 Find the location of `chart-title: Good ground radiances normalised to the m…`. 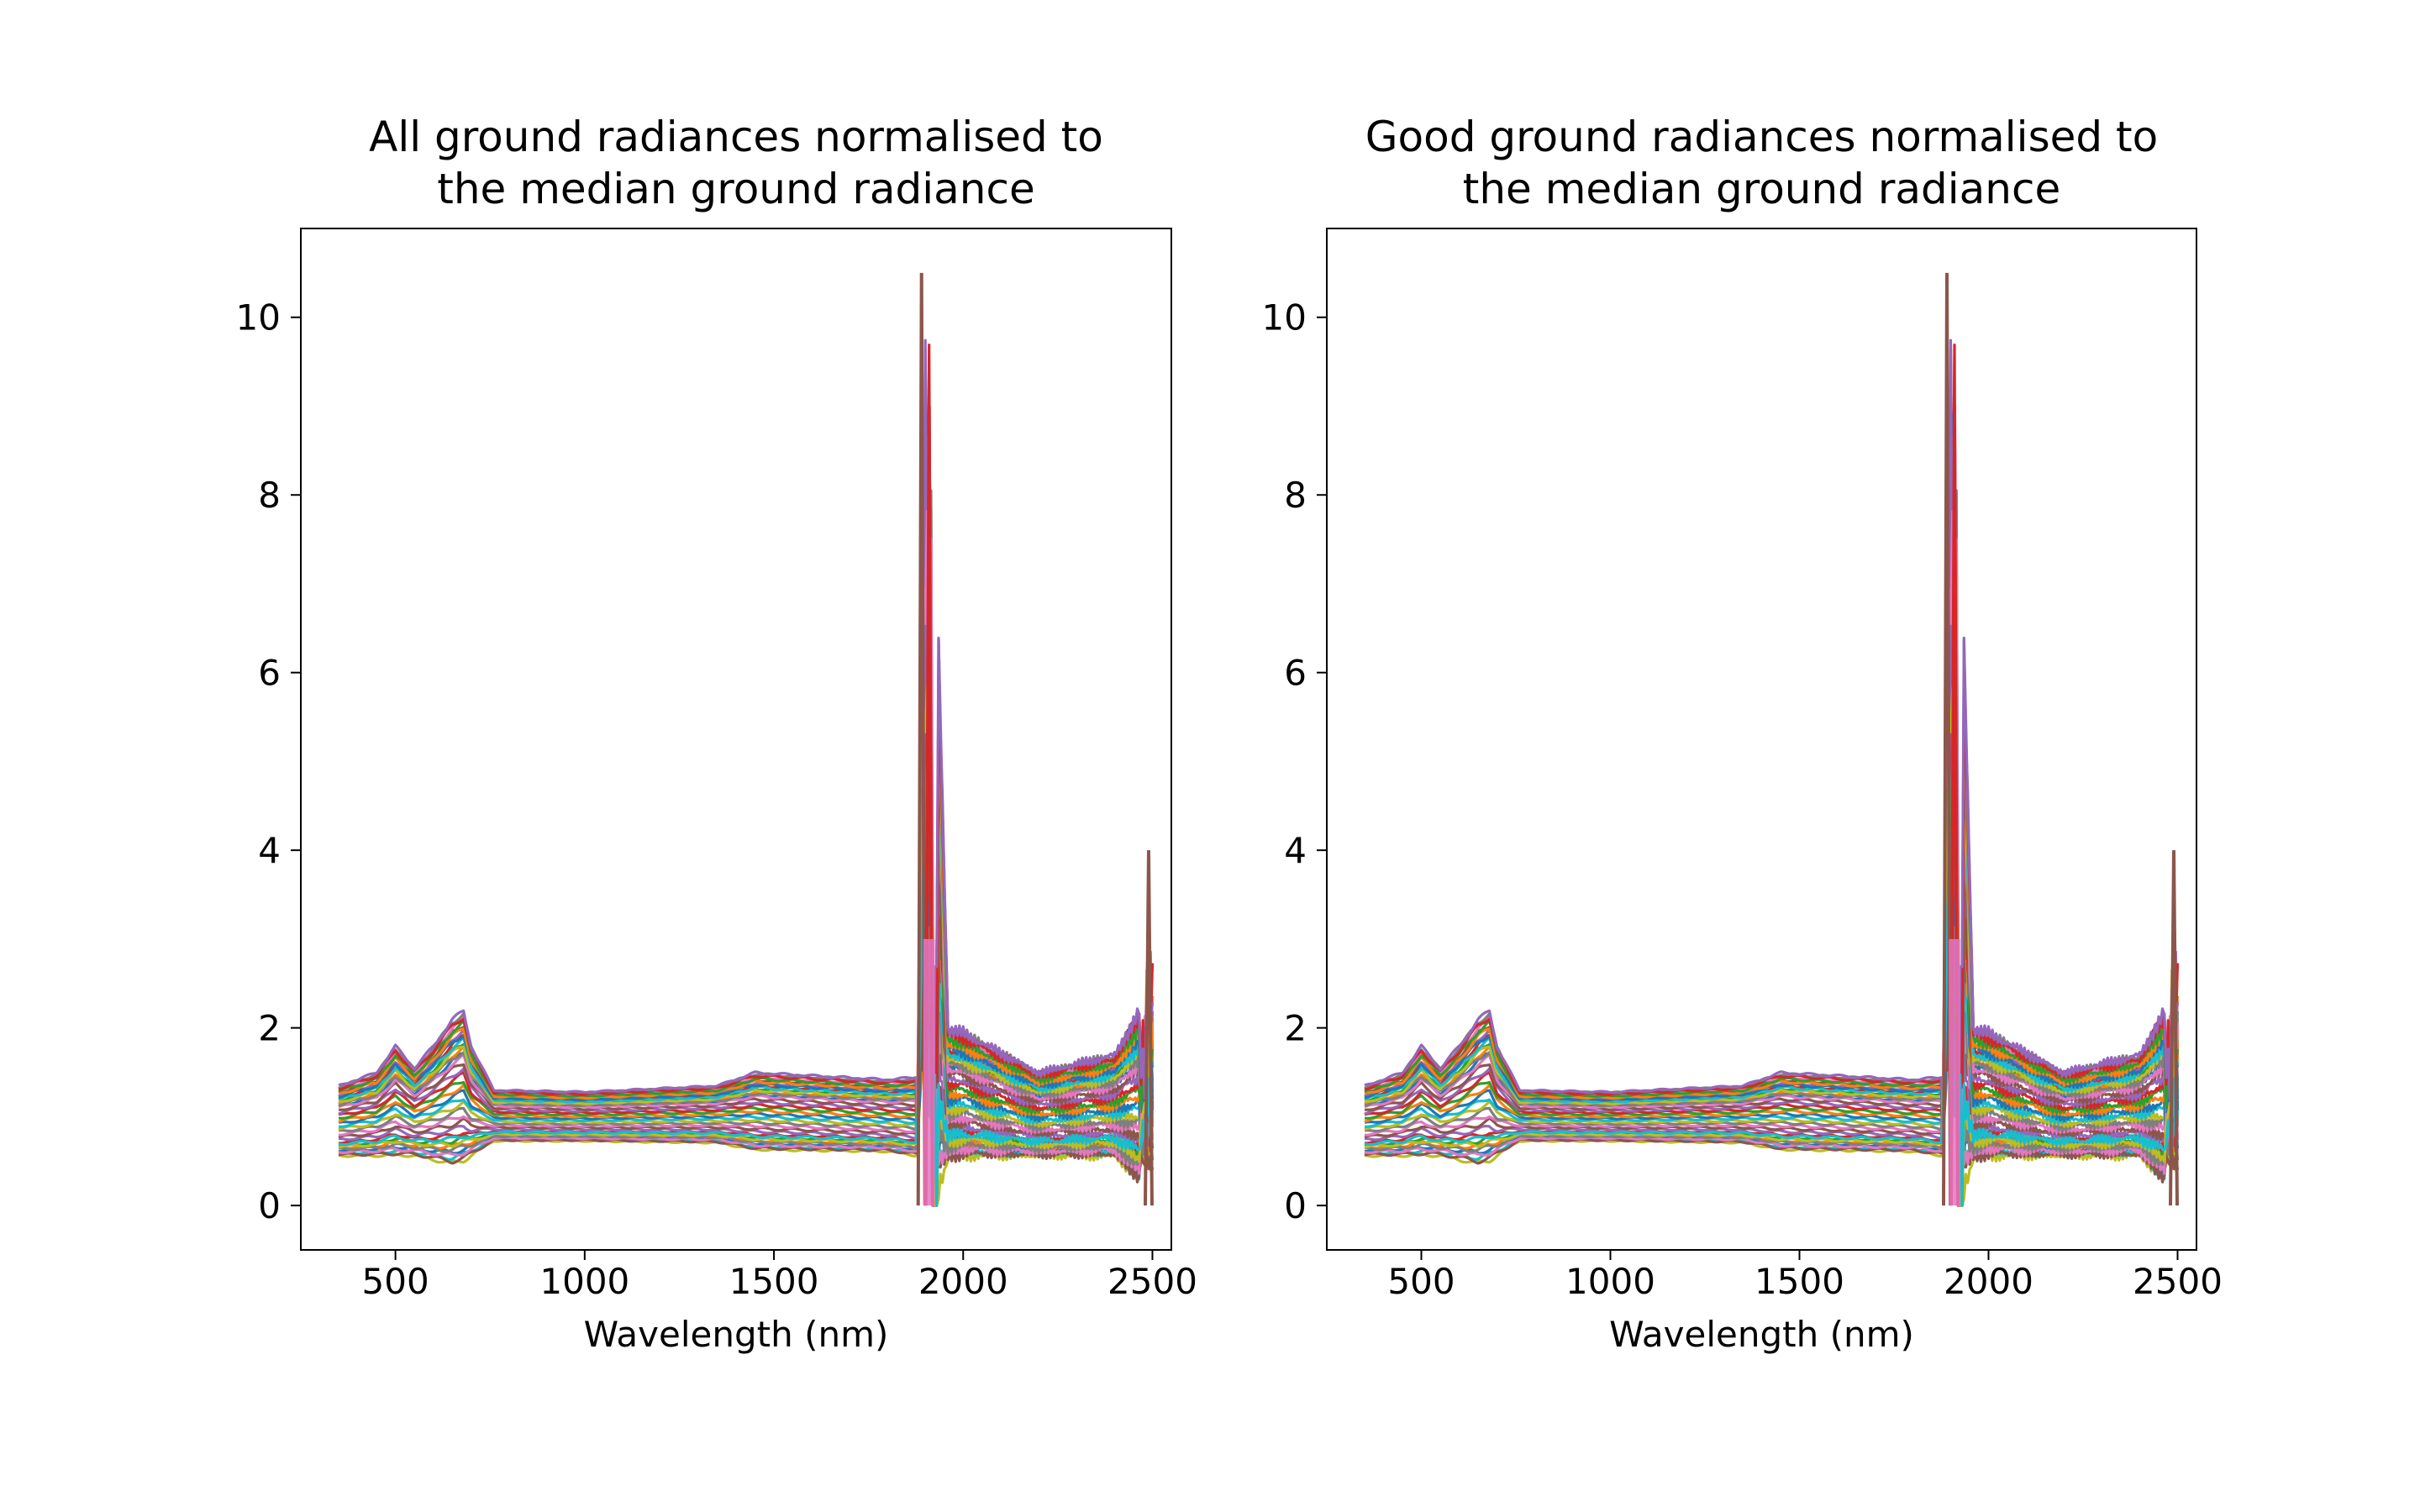

chart-title: Good ground radiances normalised to the m… is located at coordinates (1761, 163).